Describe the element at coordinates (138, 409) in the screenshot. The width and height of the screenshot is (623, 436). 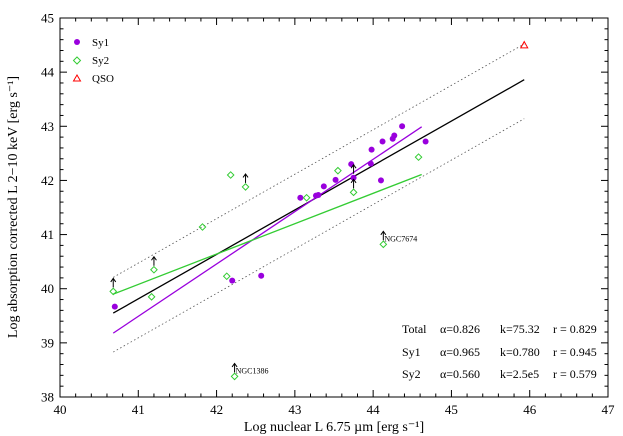
I see `x-tick-label: 41` at that location.